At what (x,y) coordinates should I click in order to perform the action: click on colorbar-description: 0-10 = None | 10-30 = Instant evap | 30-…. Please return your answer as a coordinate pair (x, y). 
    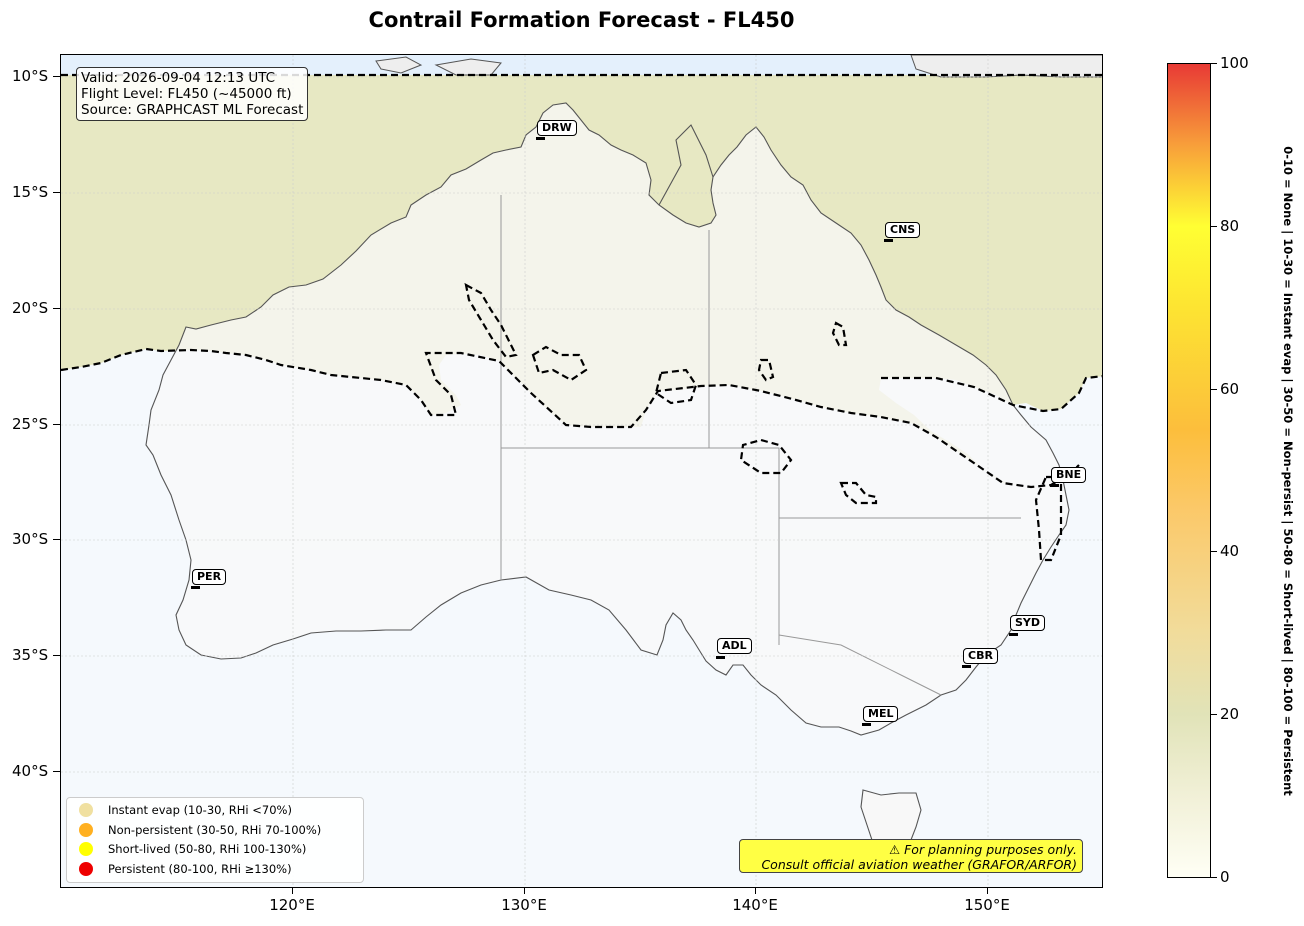
    Looking at the image, I should click on (1288, 471).